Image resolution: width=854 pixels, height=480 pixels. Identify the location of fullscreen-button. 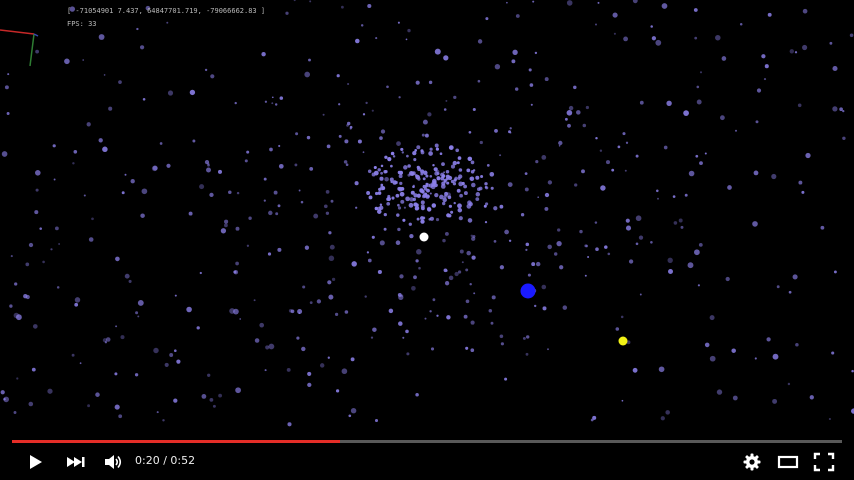
(824, 462).